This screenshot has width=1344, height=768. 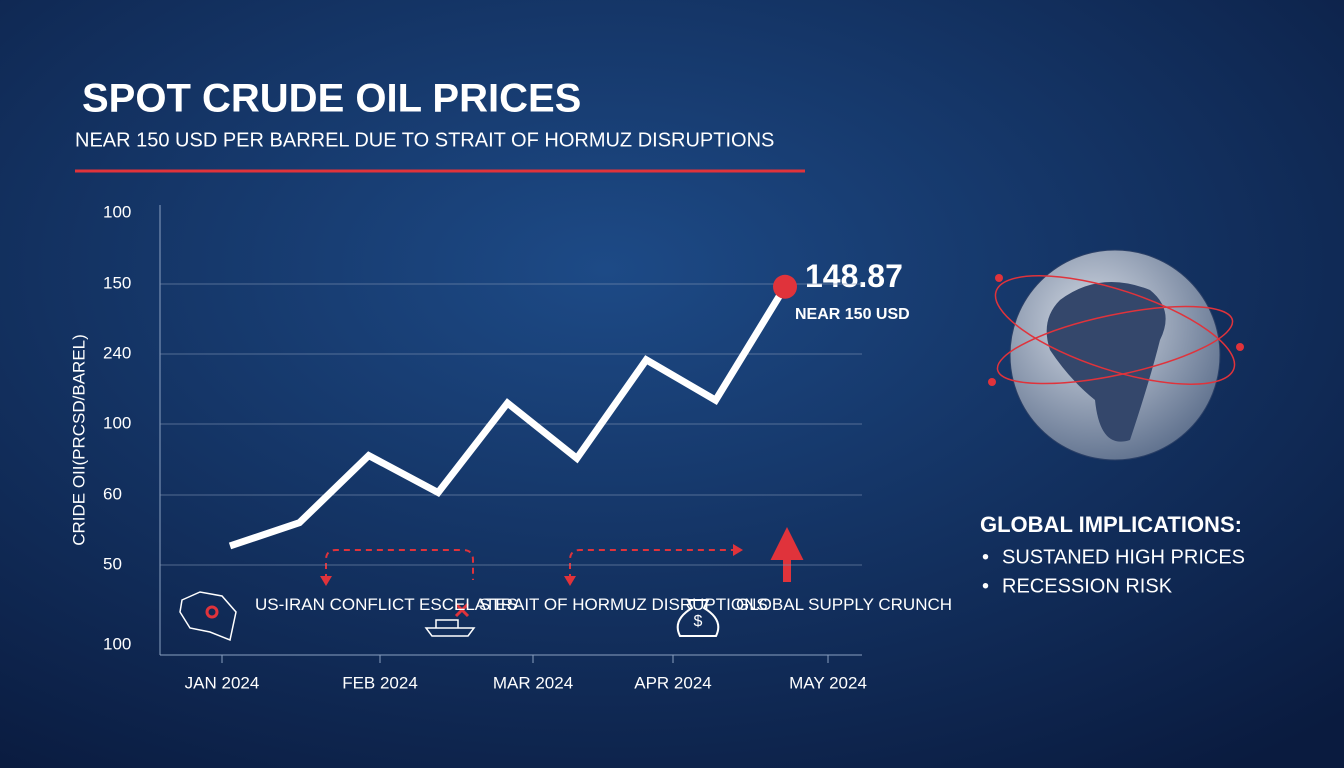 I want to click on x-tick-label: MAY 2024, so click(x=828, y=682).